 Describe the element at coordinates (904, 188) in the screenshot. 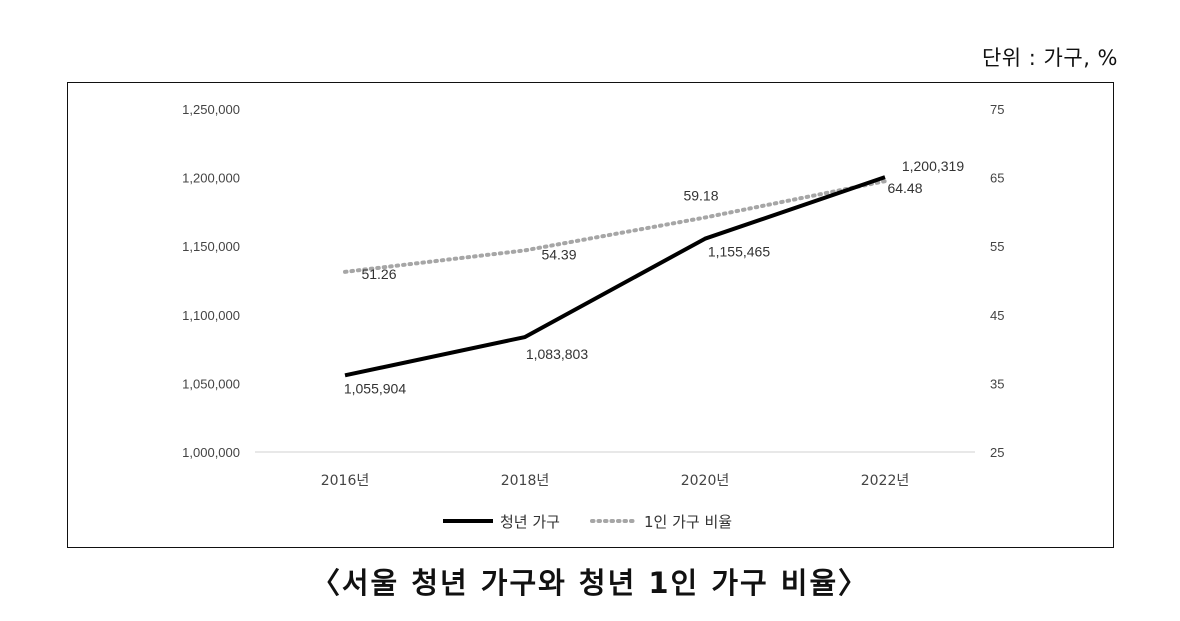

I see `data-label-single-person-ratio: 64.48` at that location.